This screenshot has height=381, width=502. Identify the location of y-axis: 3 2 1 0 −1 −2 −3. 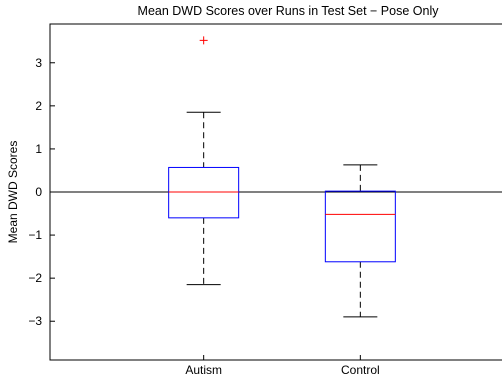
(41, 192).